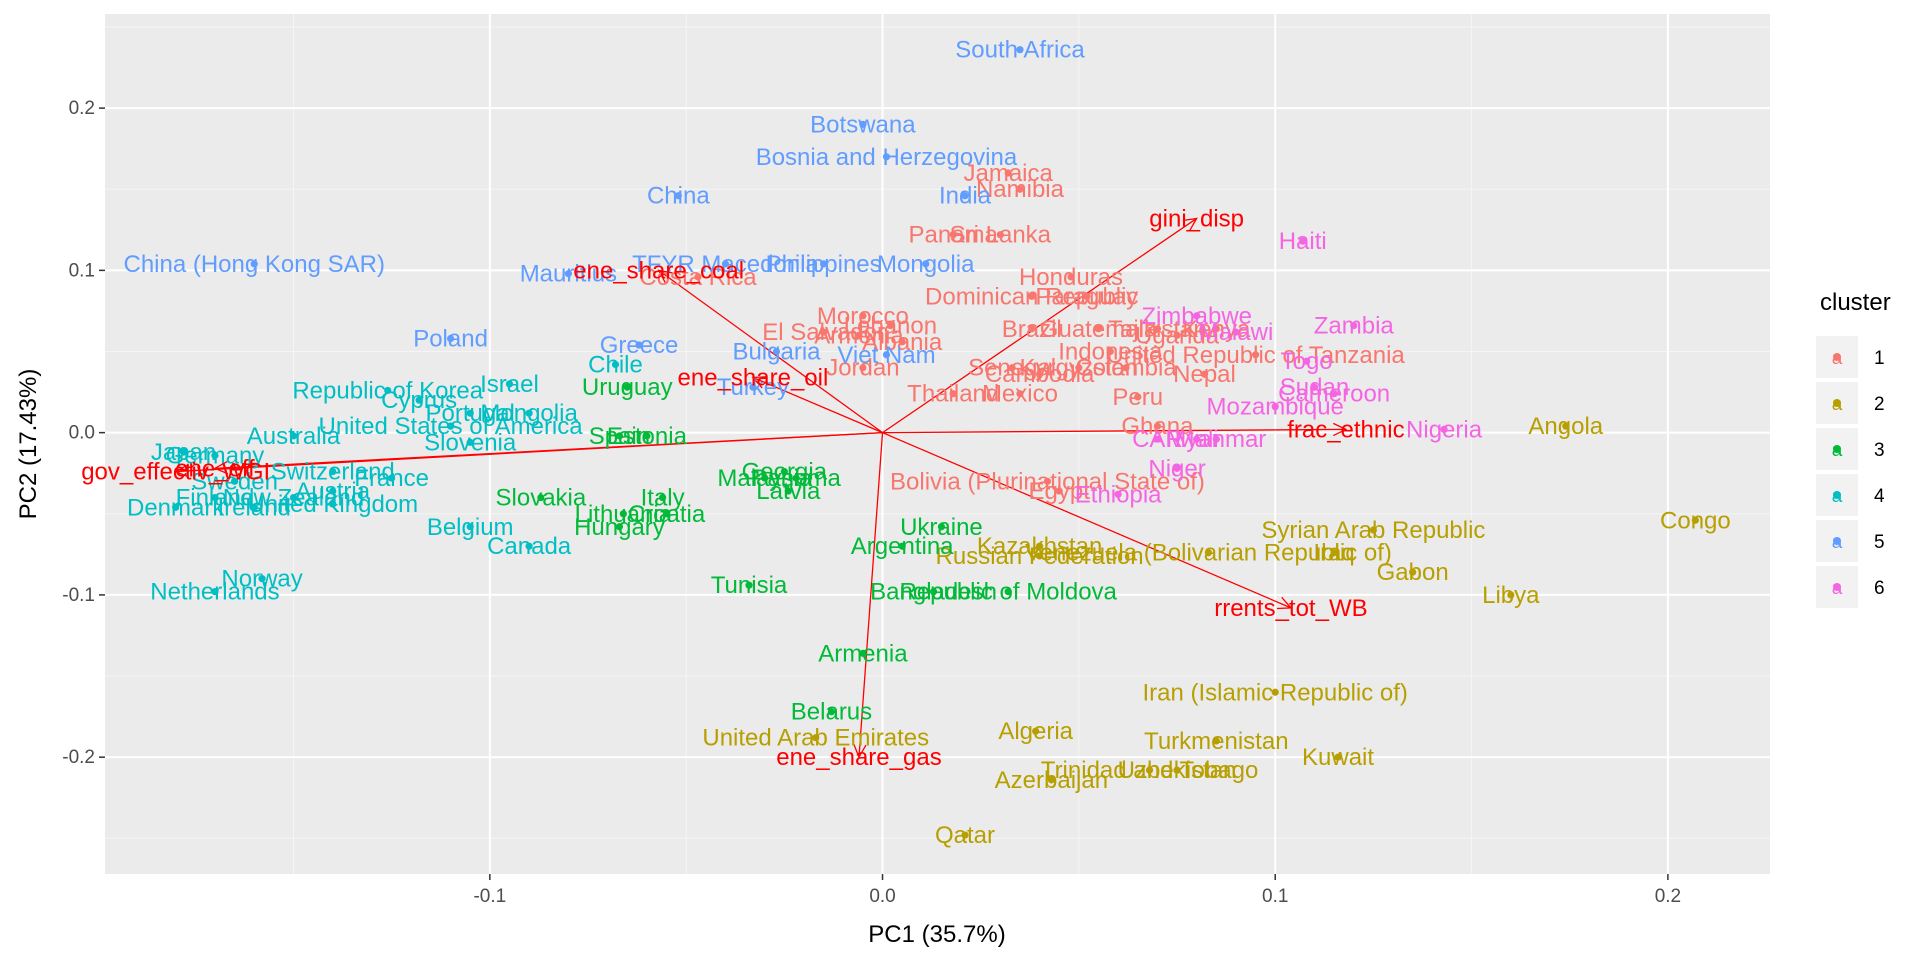 This screenshot has width=1920, height=960. I want to click on point-label: Sri Lanka, so click(1001, 235).